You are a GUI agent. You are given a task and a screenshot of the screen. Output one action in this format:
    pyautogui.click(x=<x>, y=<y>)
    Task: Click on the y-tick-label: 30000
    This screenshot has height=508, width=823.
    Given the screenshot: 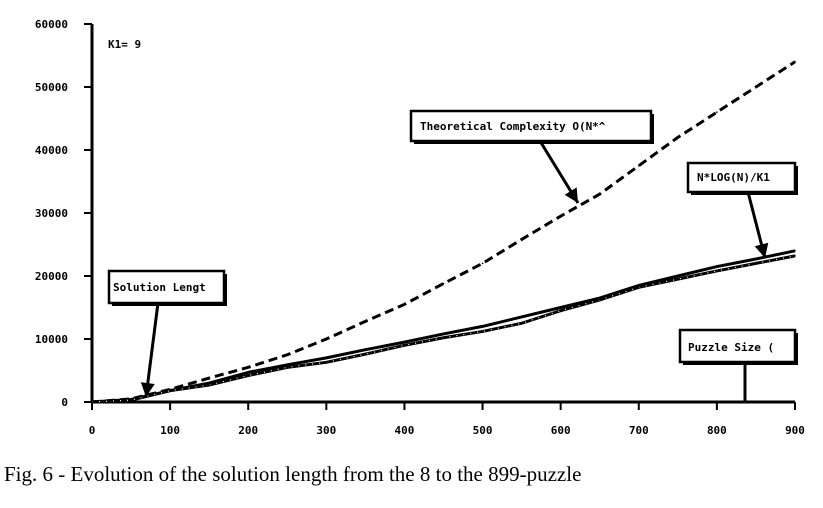 What is the action you would take?
    pyautogui.click(x=51, y=213)
    